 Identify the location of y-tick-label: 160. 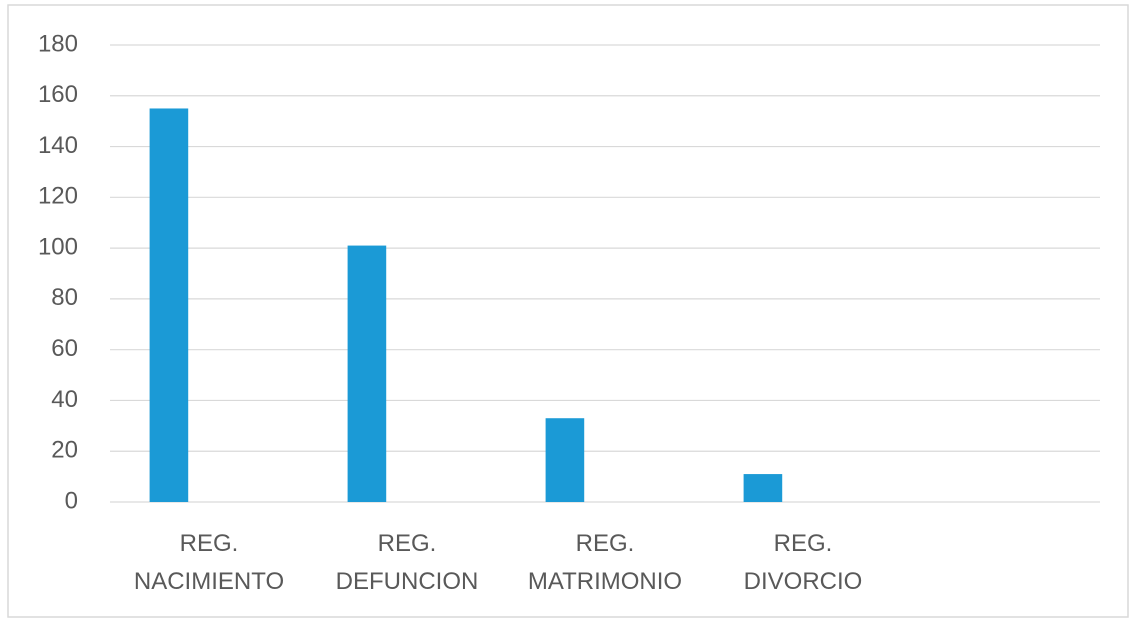
(58, 94).